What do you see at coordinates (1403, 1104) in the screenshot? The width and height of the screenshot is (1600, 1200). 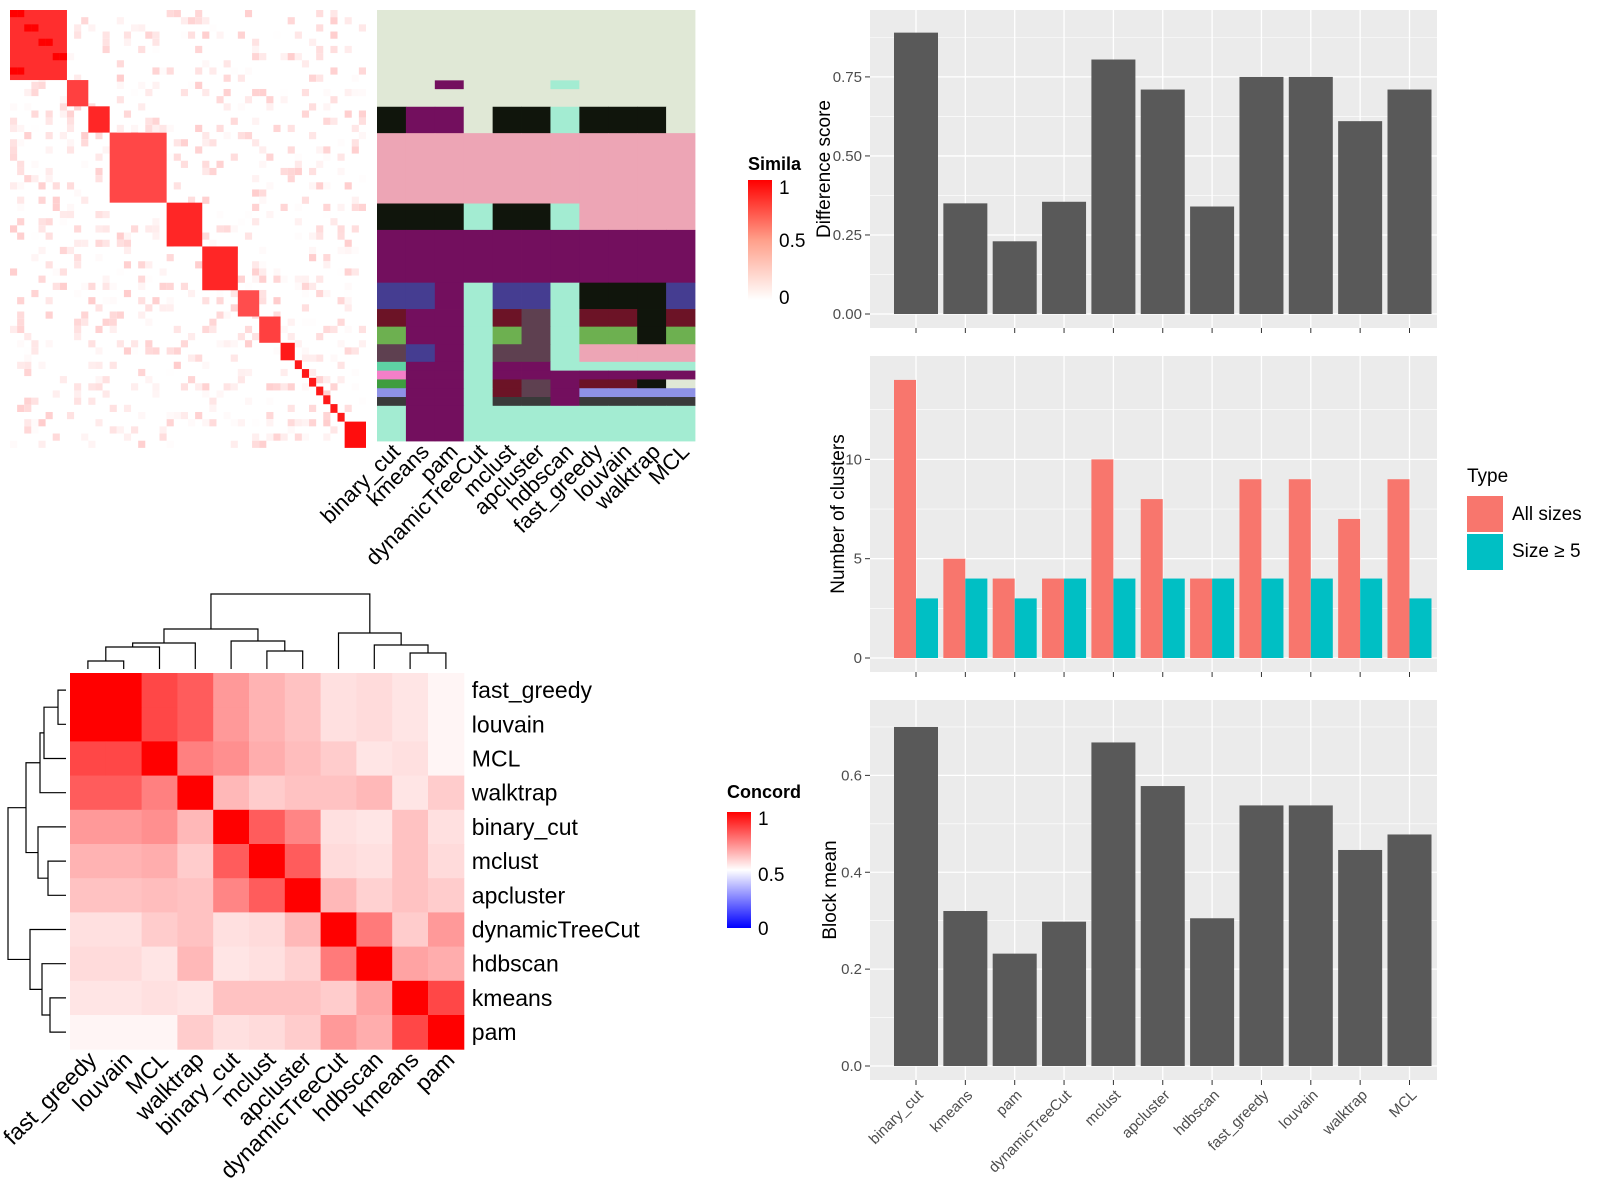 I see `x-tick-label-MCL: MCL` at bounding box center [1403, 1104].